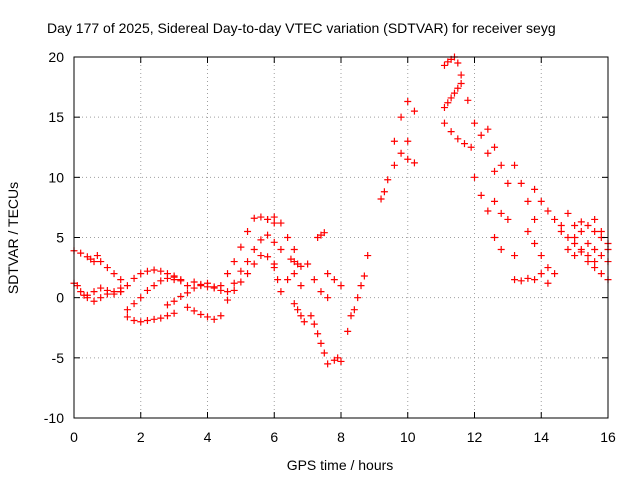 The image size is (640, 480). What do you see at coordinates (58, 358) in the screenshot?
I see `y-tick-label: -5` at bounding box center [58, 358].